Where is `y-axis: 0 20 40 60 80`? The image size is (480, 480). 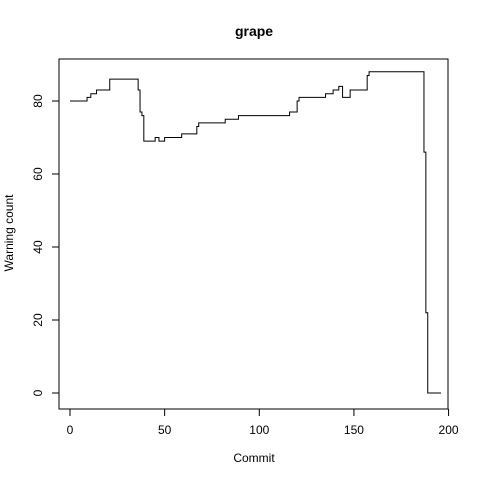
y-axis: 0 20 40 60 80 is located at coordinates (45, 245).